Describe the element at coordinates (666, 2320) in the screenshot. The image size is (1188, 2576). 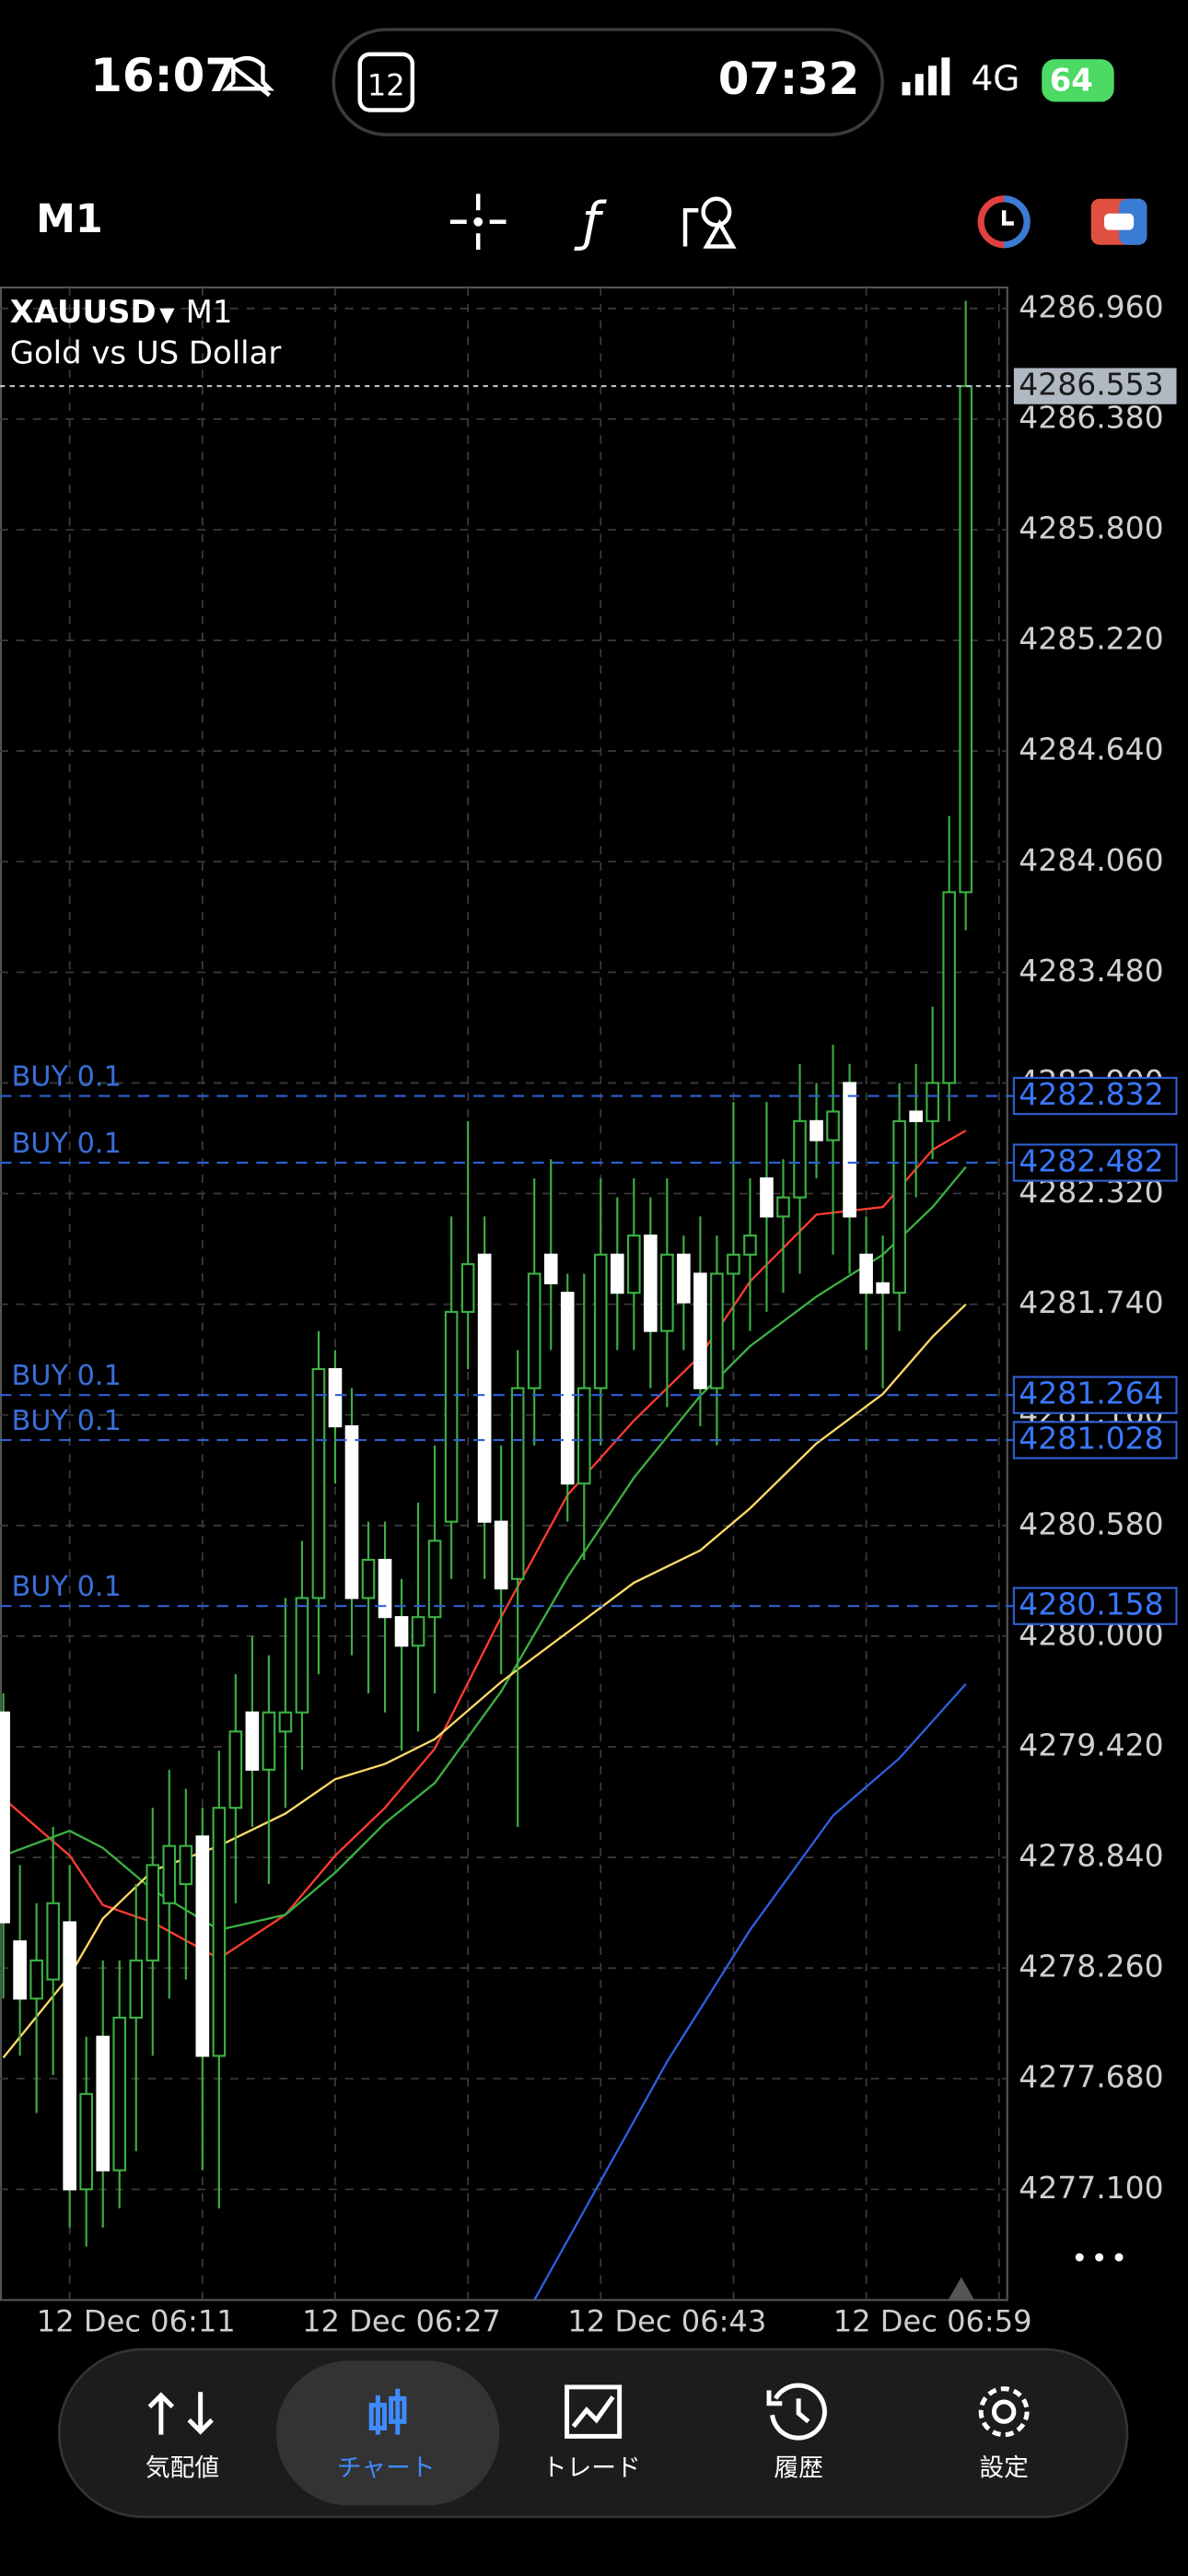
I see `x-tick-label: 12 Dec 06:43` at that location.